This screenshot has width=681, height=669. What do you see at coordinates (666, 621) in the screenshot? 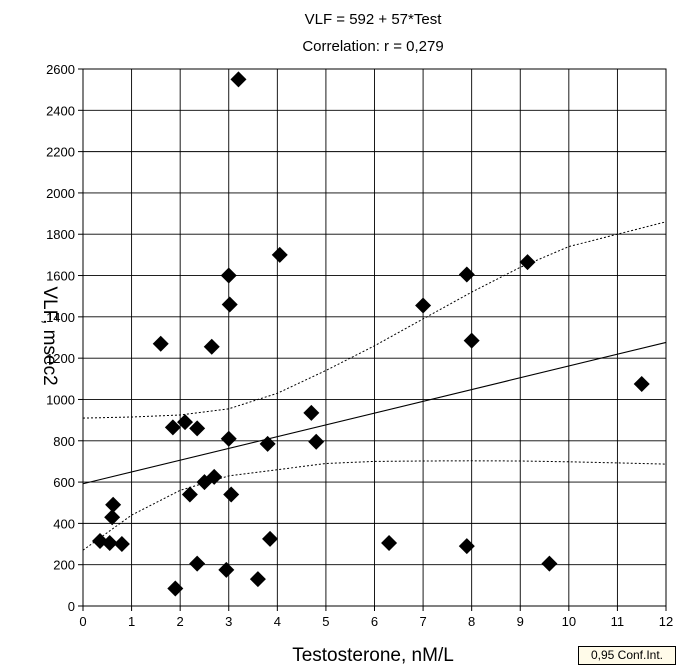
I see `x-tick-label: 12` at bounding box center [666, 621].